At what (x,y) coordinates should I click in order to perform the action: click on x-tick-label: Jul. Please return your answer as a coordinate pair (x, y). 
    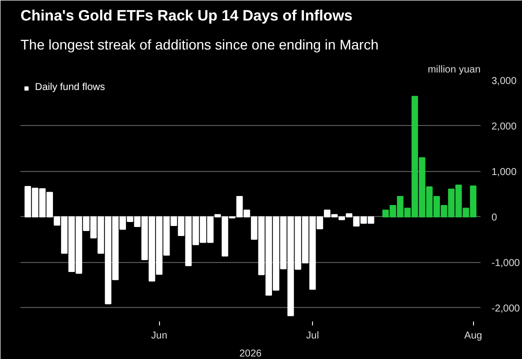
    Looking at the image, I should click on (312, 336).